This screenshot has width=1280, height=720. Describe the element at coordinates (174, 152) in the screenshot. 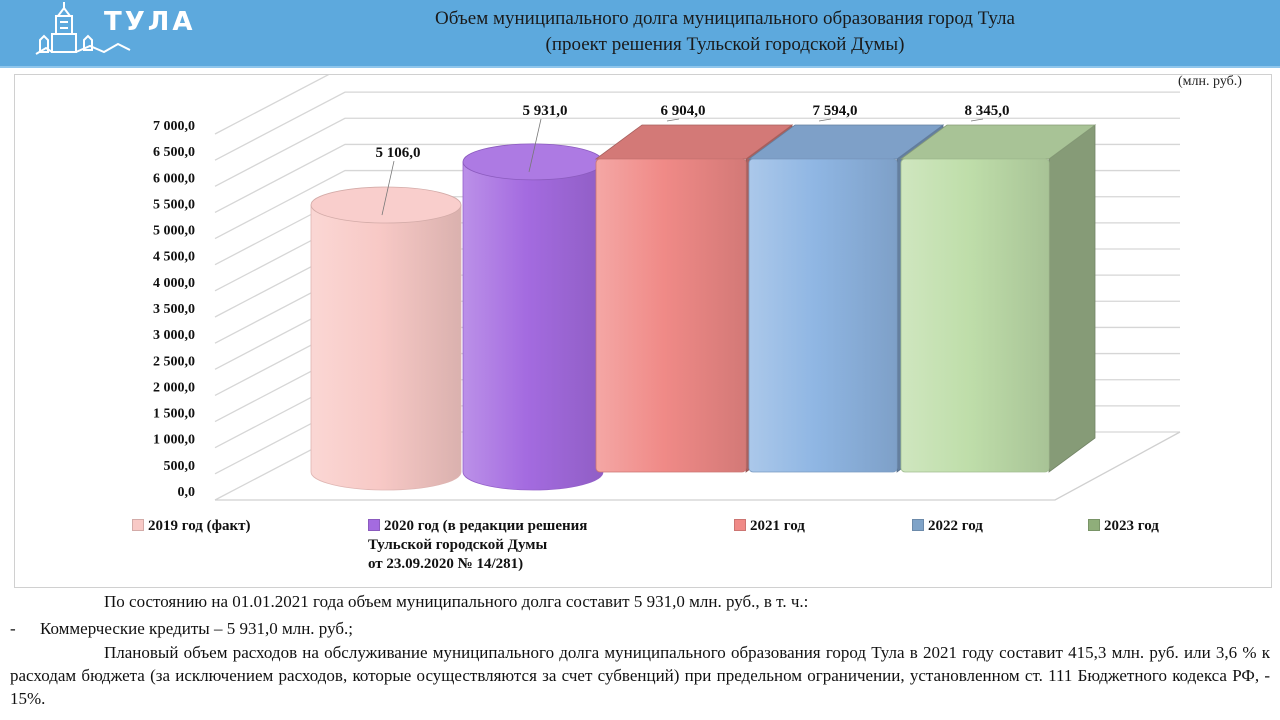

I see `y-tick-label: 6 500,0` at that location.